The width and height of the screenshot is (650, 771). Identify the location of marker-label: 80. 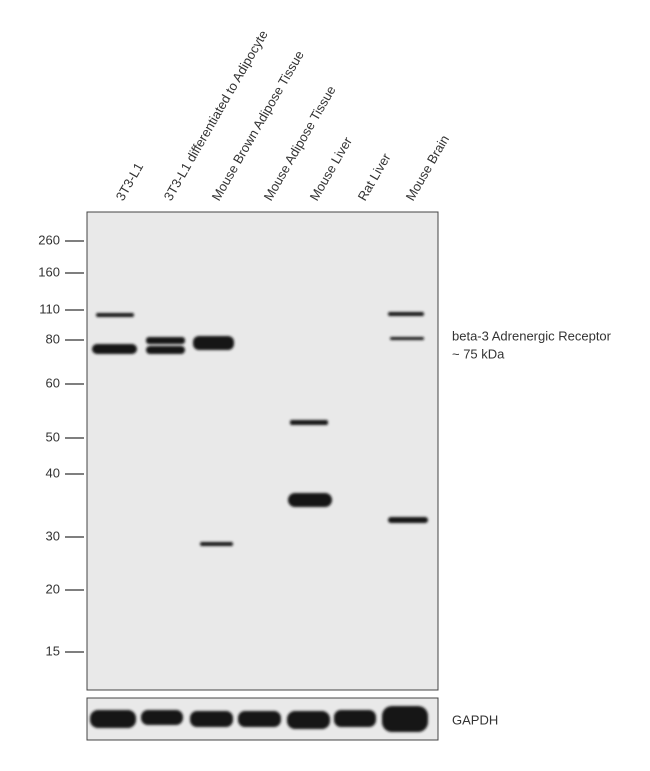
(53, 338).